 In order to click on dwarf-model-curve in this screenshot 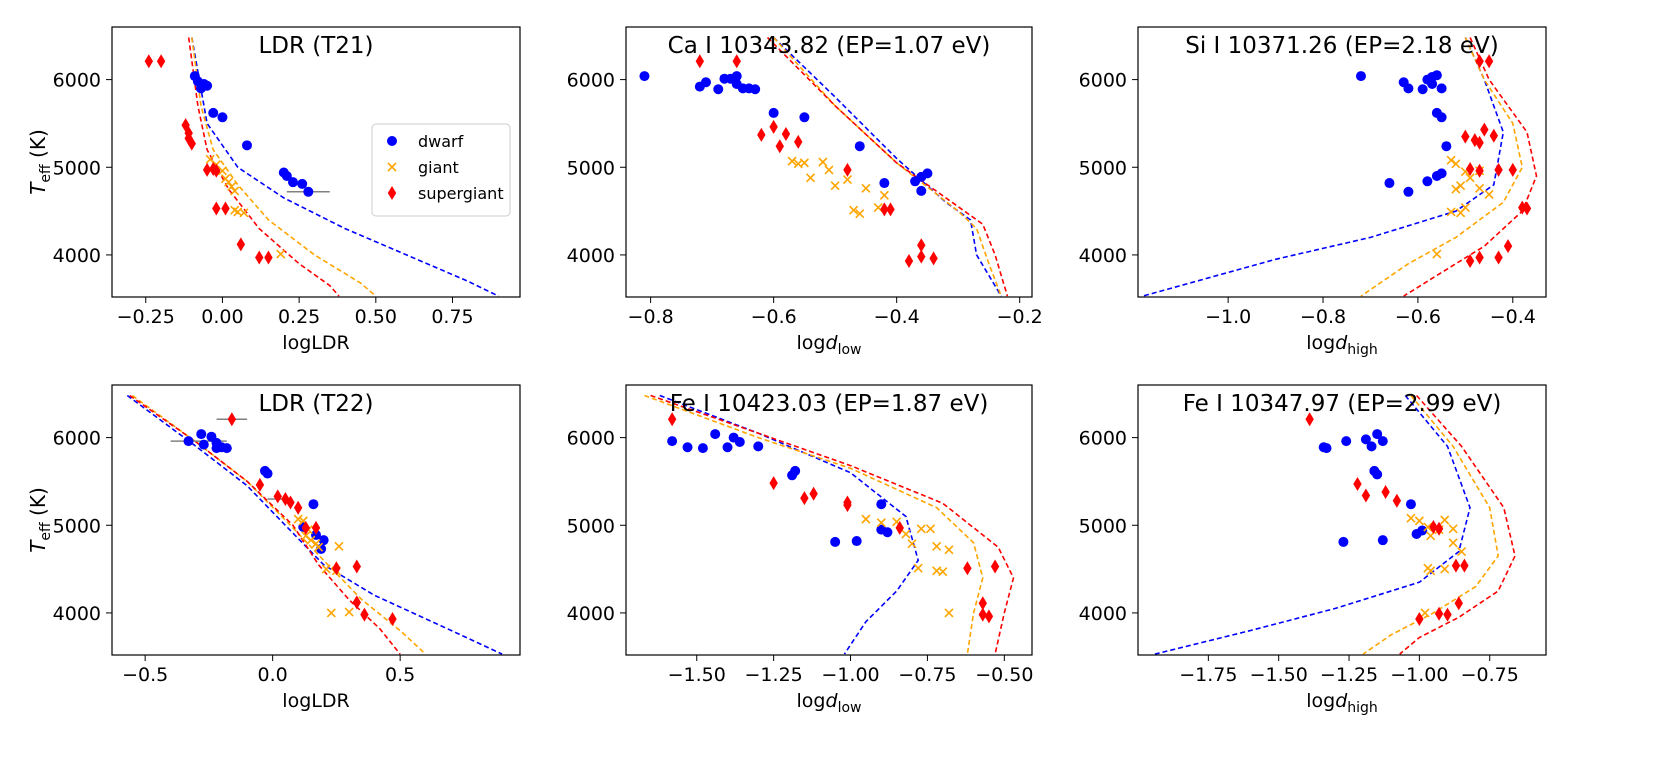, I will do `click(1323, 167)`.